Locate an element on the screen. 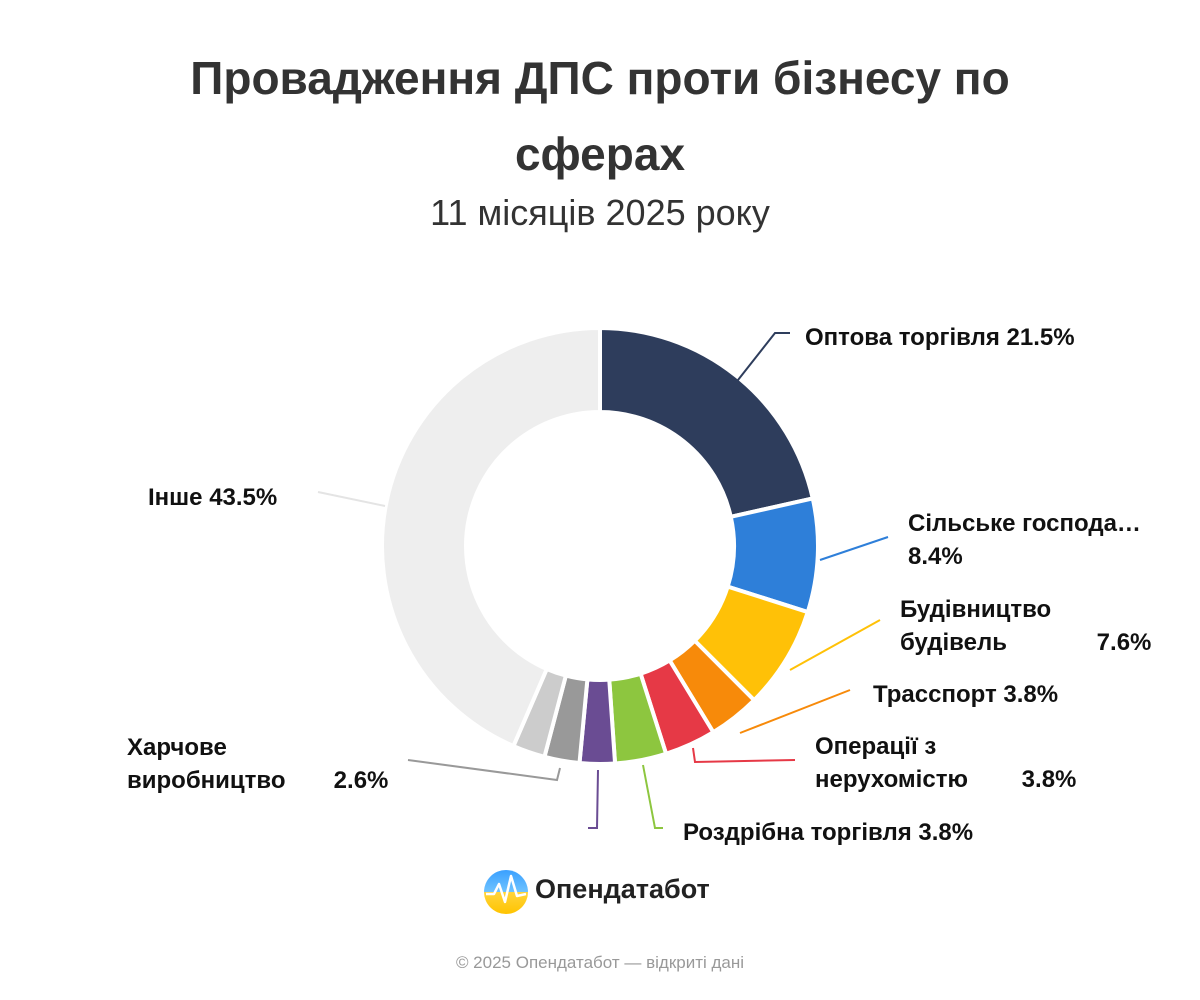 This screenshot has height=1000, width=1200. segment-name: Будівництво будівель is located at coordinates (976, 626).